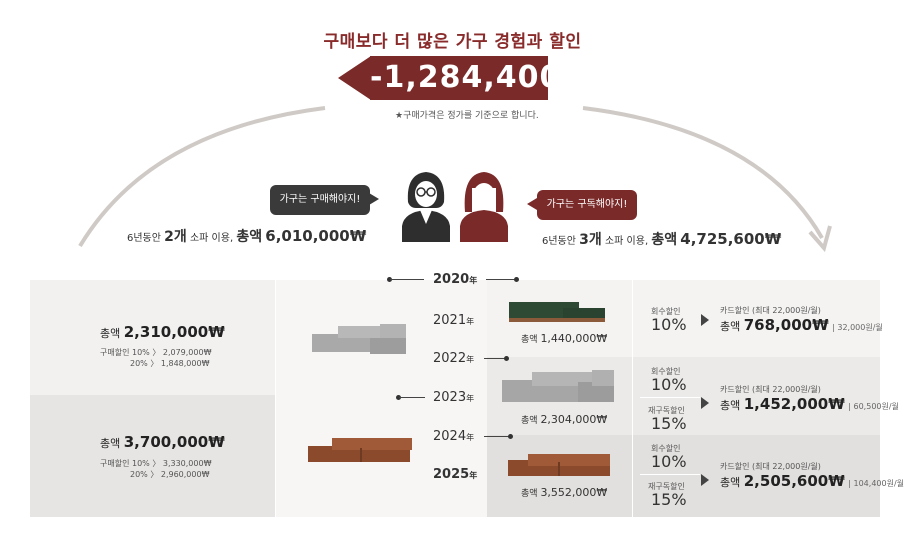  What do you see at coordinates (454, 397) in the screenshot?
I see `year-2023: 2023年` at bounding box center [454, 397].